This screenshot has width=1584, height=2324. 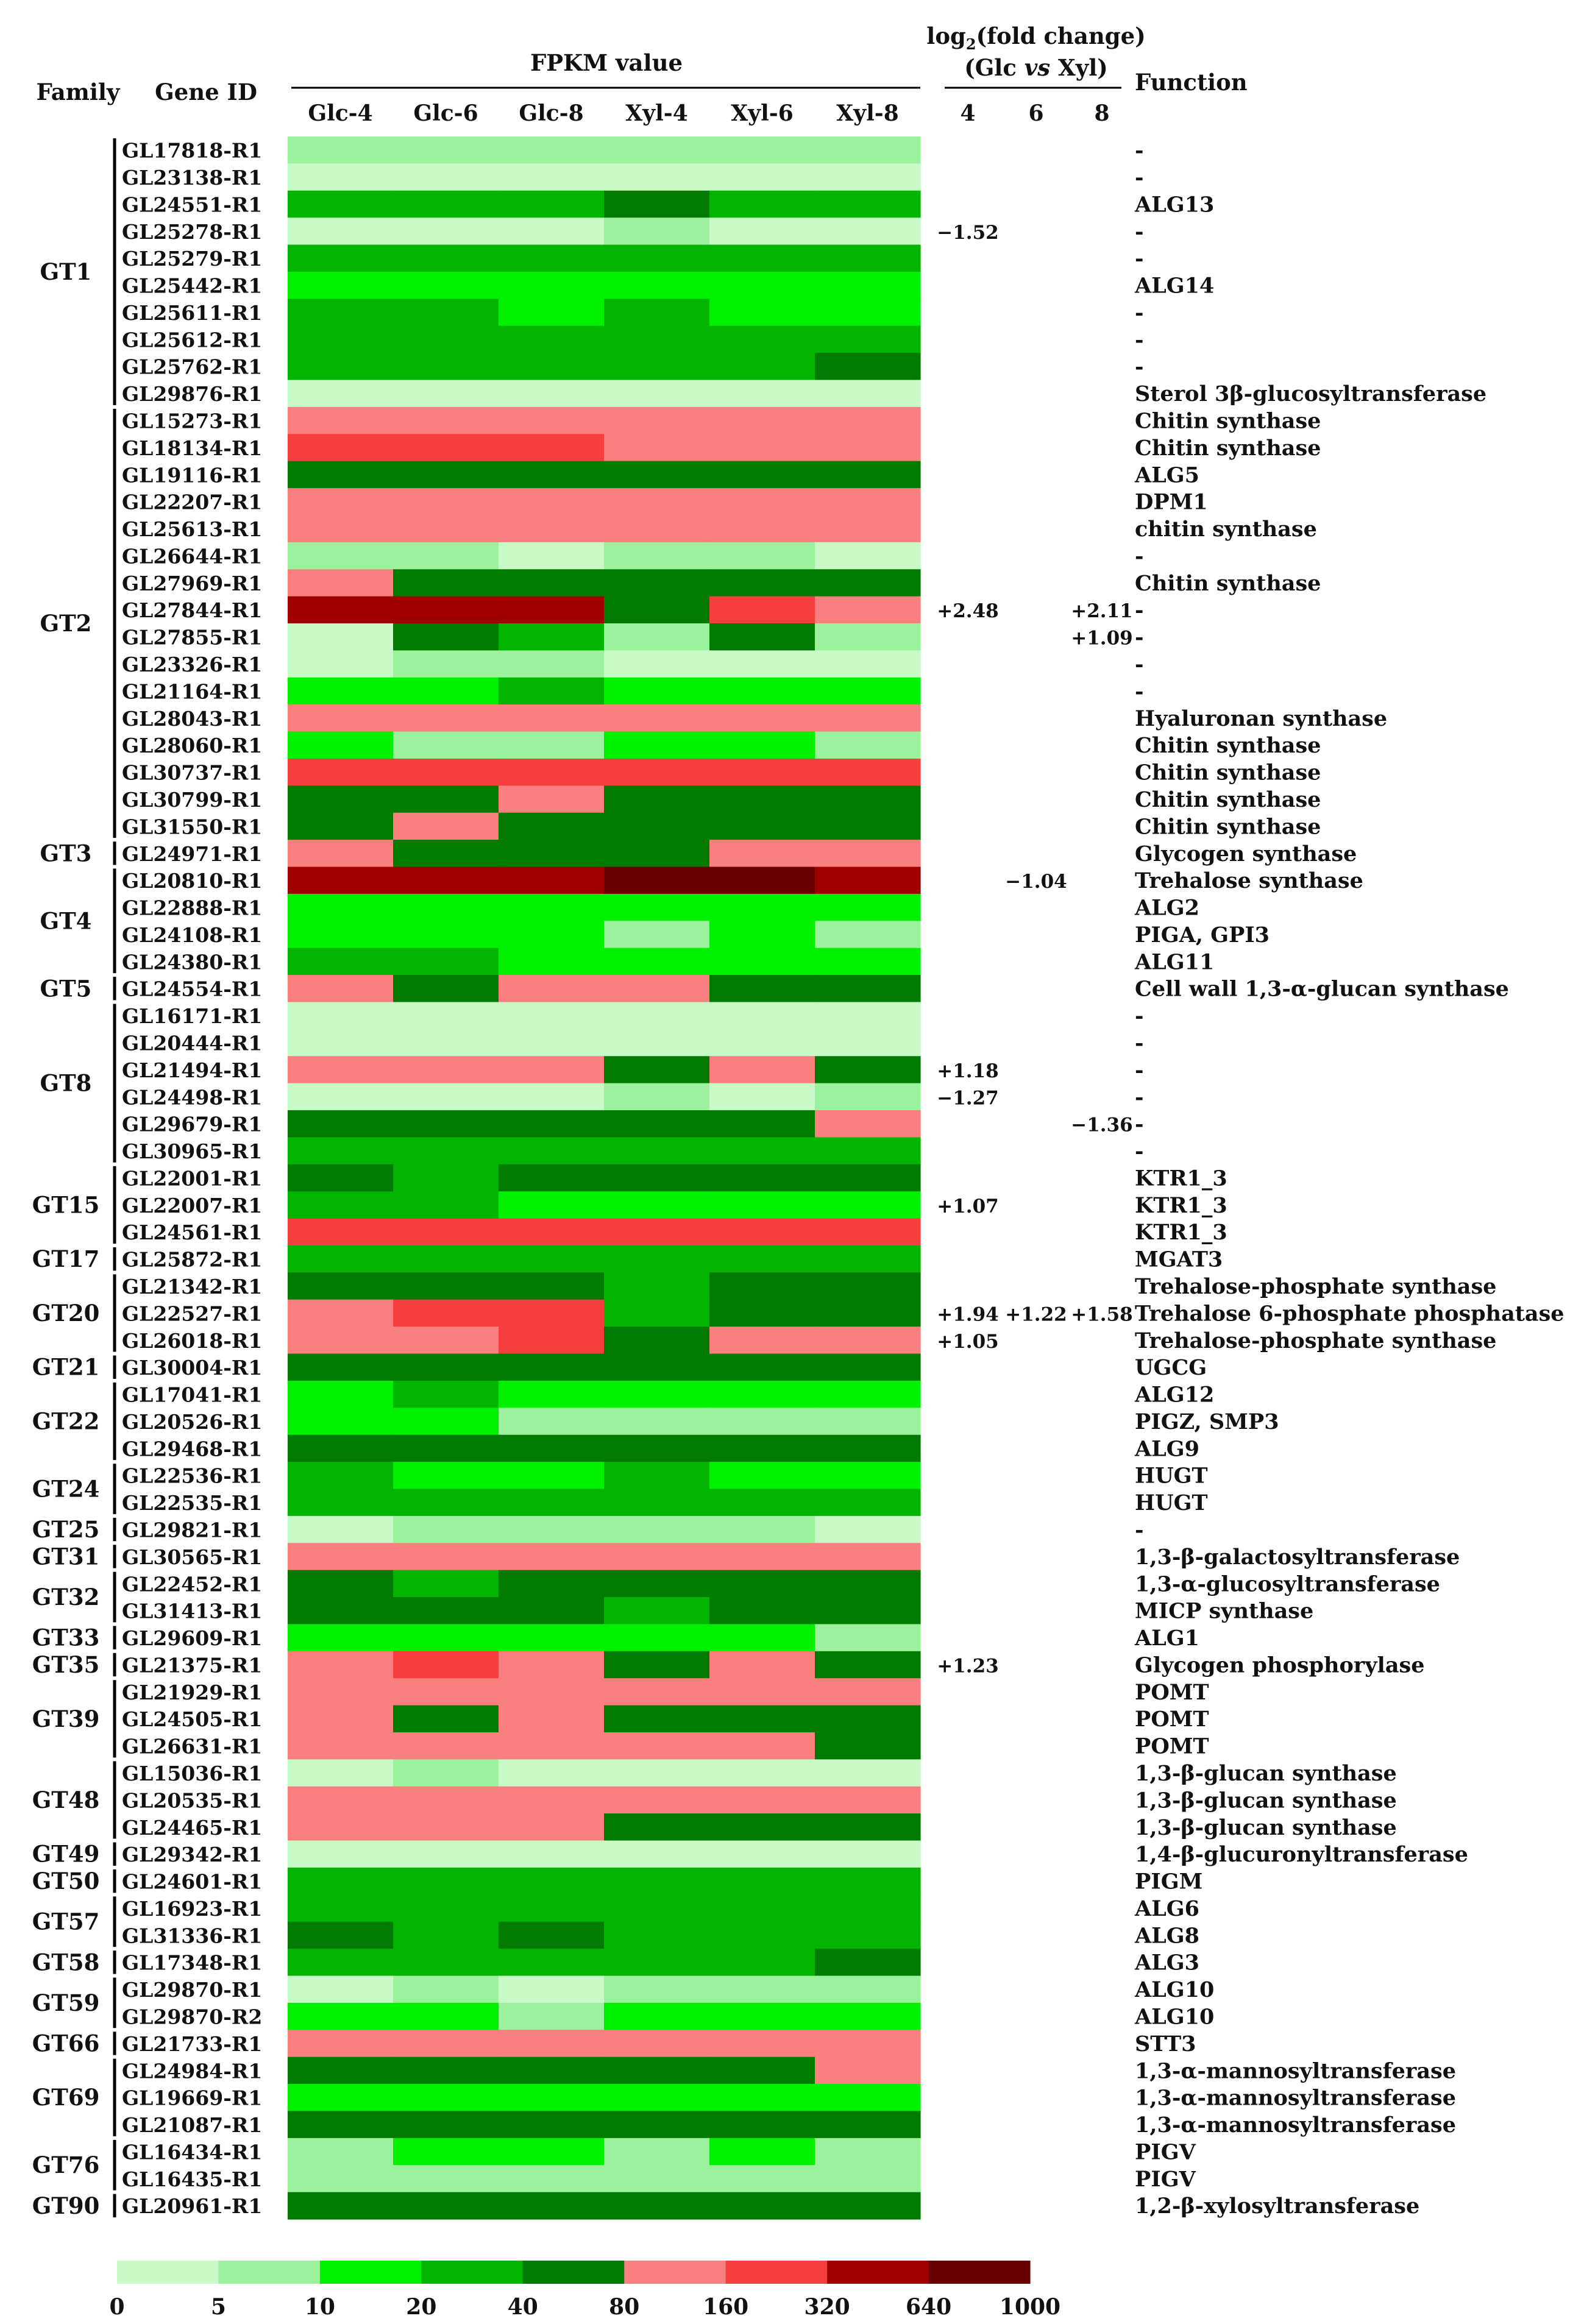 I want to click on function-label: 1,3-β-glucan synthase, so click(x=1266, y=1800).